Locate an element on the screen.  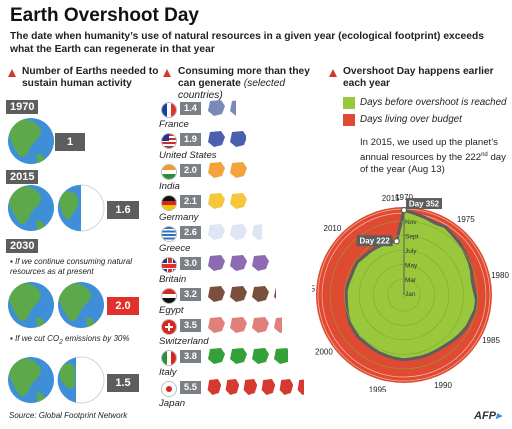
country-value: 3.0 is located at coordinates (190, 263).